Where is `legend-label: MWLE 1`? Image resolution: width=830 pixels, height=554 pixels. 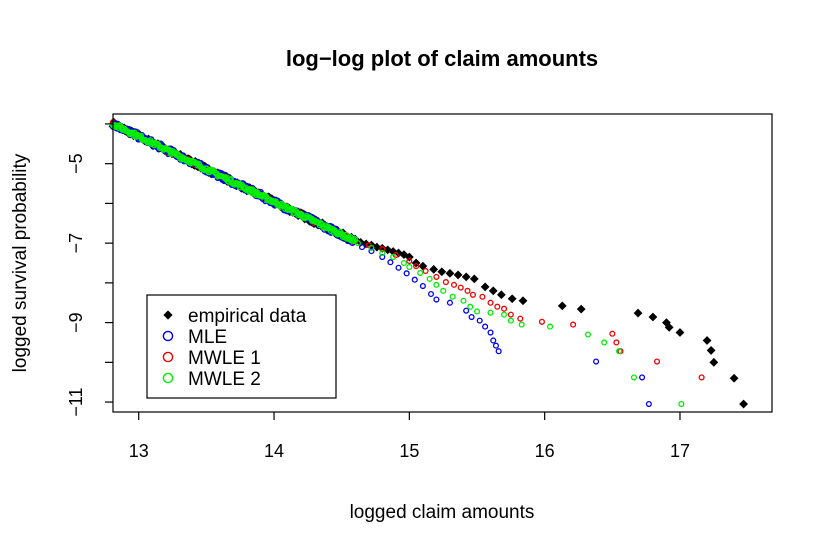 legend-label: MWLE 1 is located at coordinates (224, 358).